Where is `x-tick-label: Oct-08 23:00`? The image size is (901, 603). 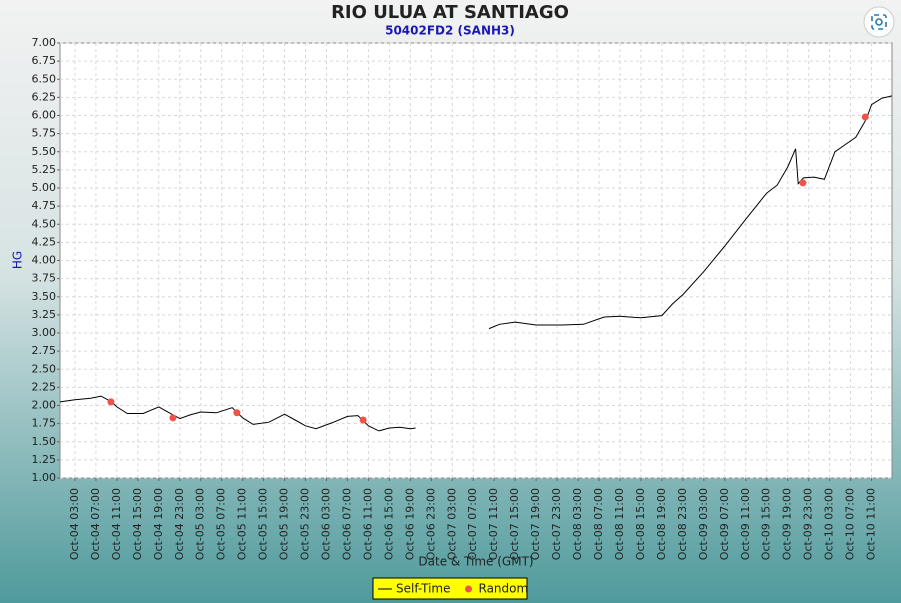
x-tick-label: Oct-08 23:00 is located at coordinates (682, 524).